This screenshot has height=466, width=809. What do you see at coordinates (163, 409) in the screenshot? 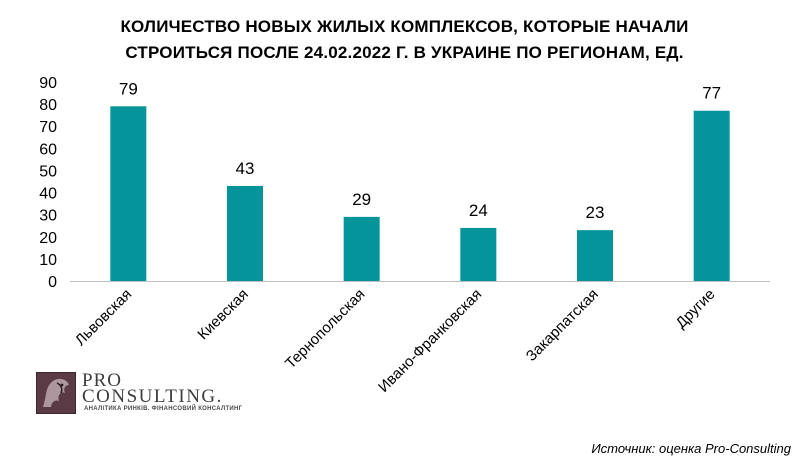
I see `logo-tagline: АНАЛІТИКА РИНКІВ. ФІНАНСОВИЙ КОНСАЛТИНГ` at bounding box center [163, 409].